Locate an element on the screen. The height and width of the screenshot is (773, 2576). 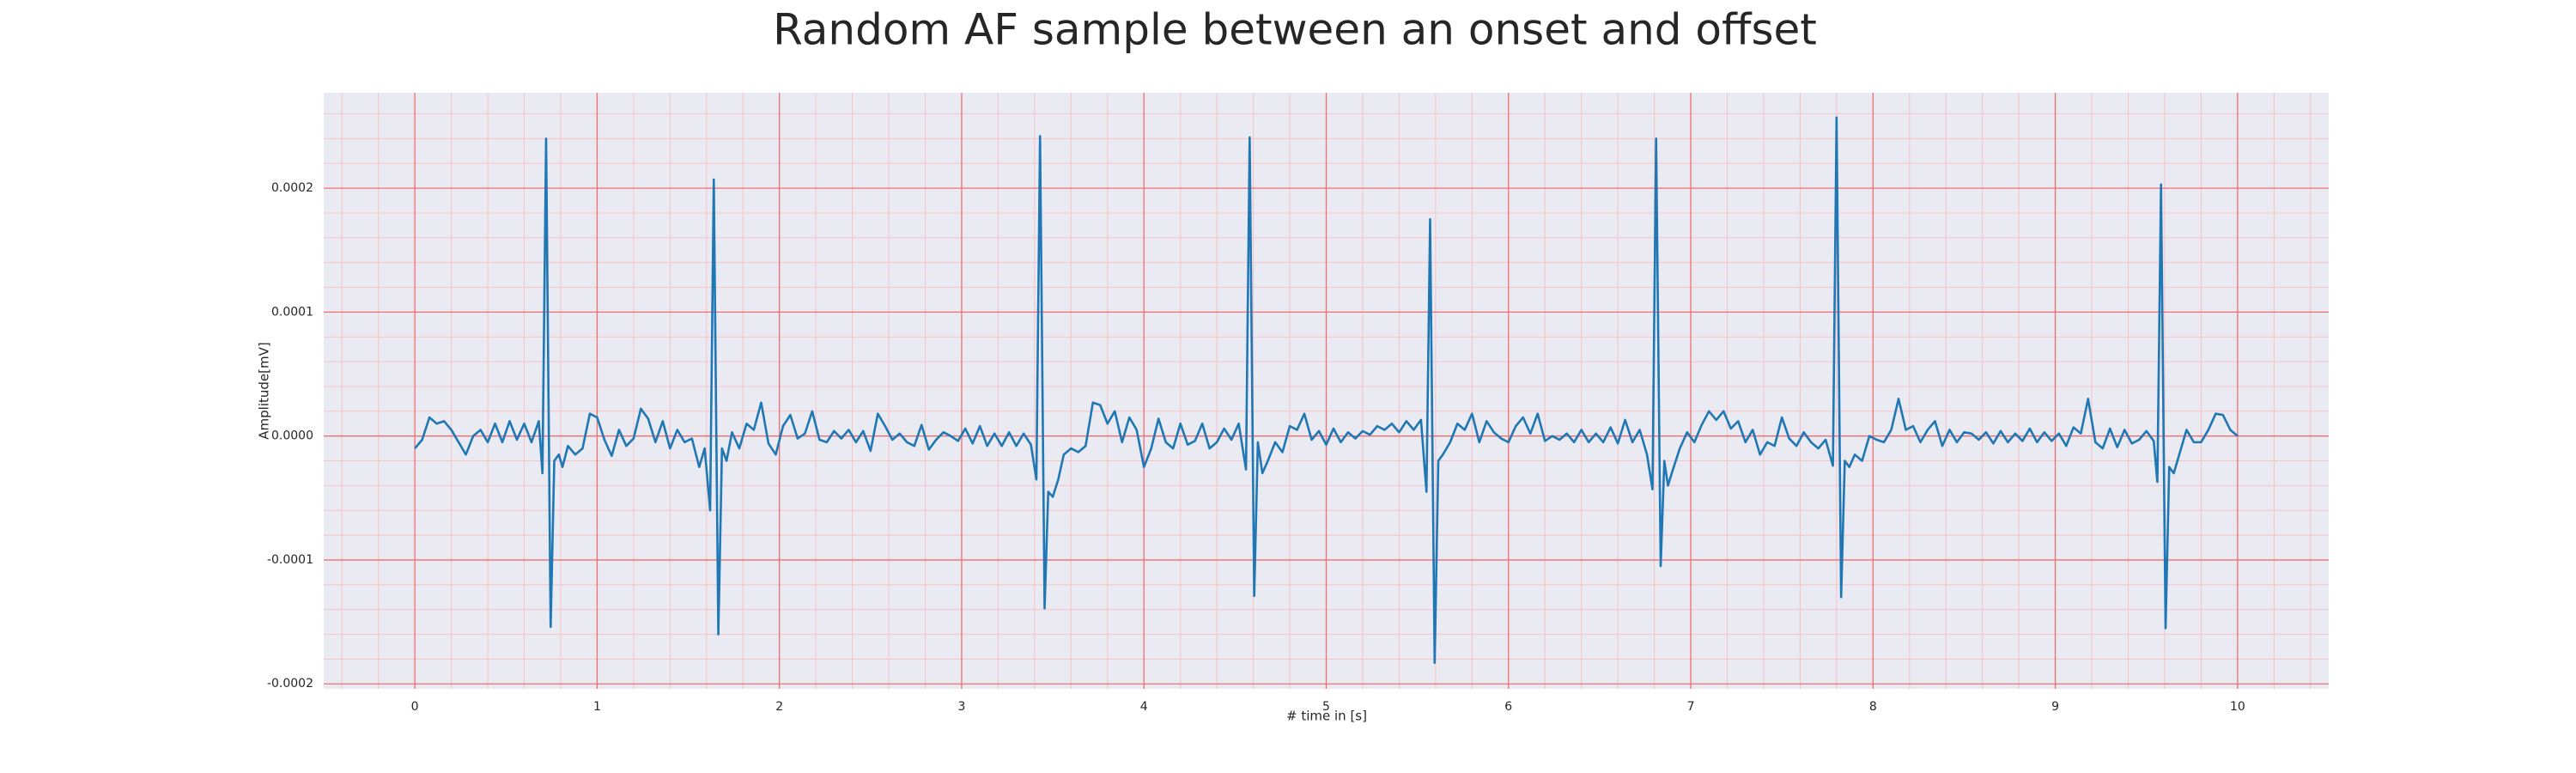
x-tick-label: 0 is located at coordinates (415, 707).